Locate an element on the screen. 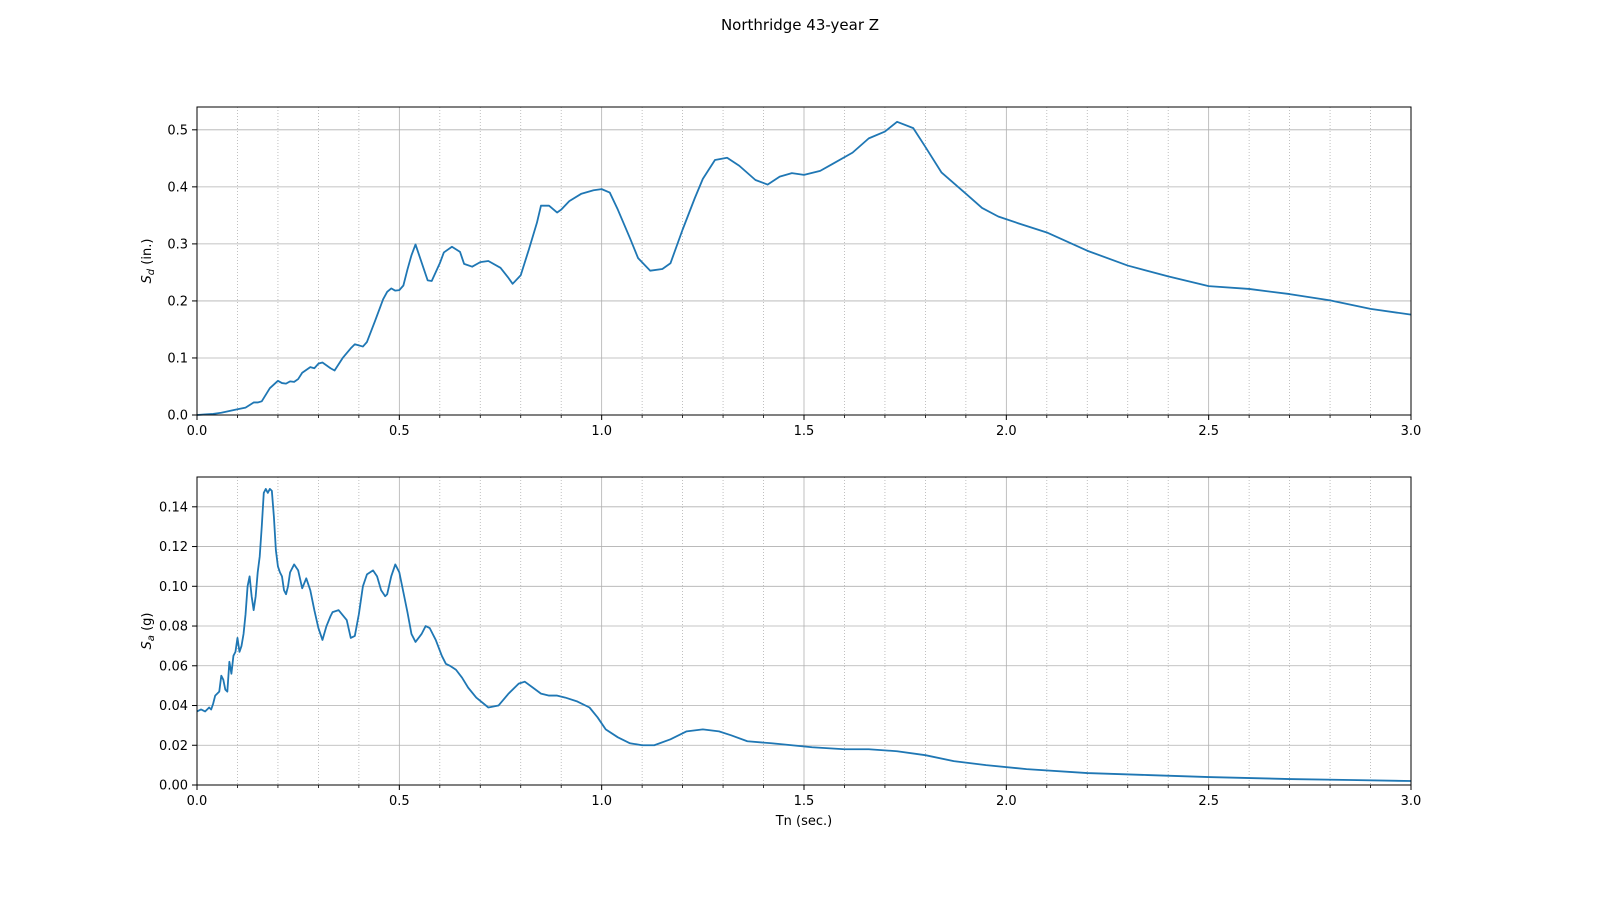 Image resolution: width=1600 pixels, height=900 pixels. sa-y-axis-label-sub: a is located at coordinates (151, 638).